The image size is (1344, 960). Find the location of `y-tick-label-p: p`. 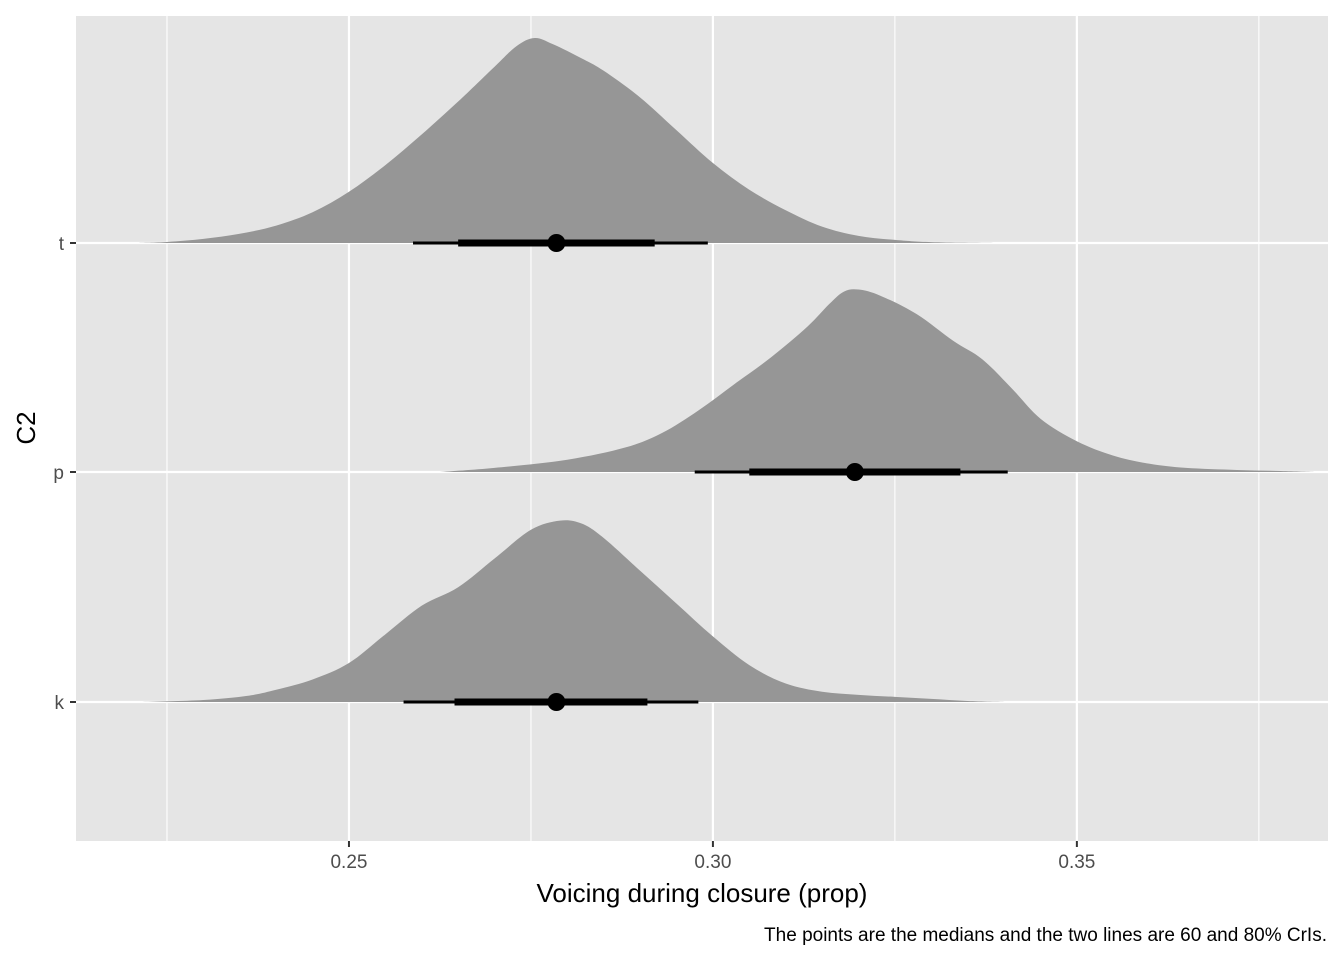

y-tick-label-p: p is located at coordinates (58, 473).